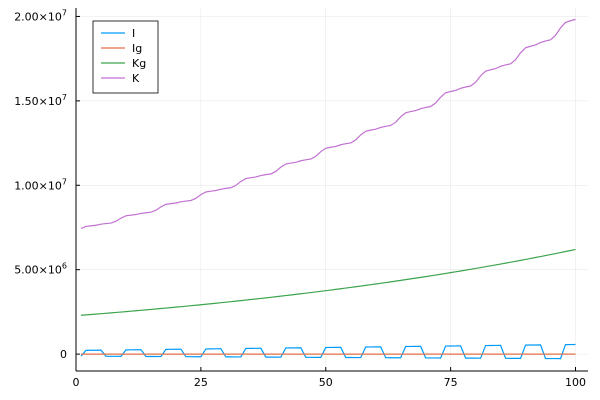 This screenshot has height=400, width=600. I want to click on x-tick-label: 50, so click(326, 382).